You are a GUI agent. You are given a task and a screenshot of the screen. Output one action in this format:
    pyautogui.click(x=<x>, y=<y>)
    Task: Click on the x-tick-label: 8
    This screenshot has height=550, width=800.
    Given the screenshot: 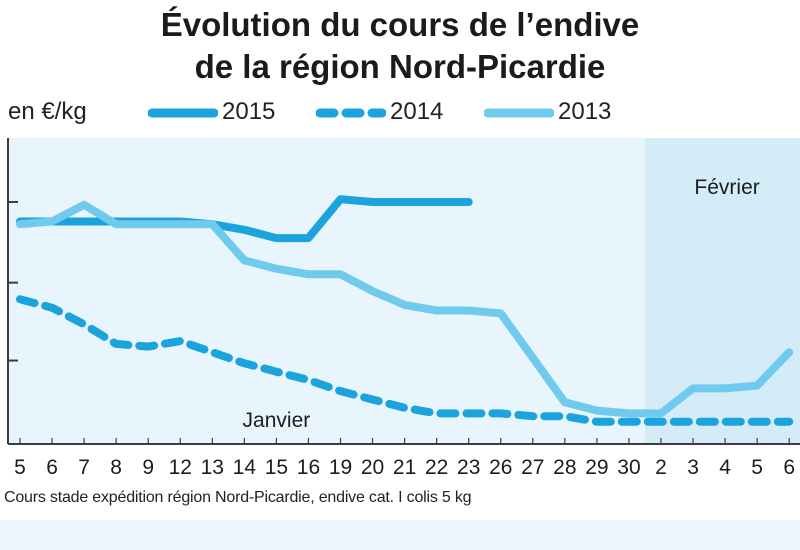 What is the action you would take?
    pyautogui.click(x=116, y=467)
    